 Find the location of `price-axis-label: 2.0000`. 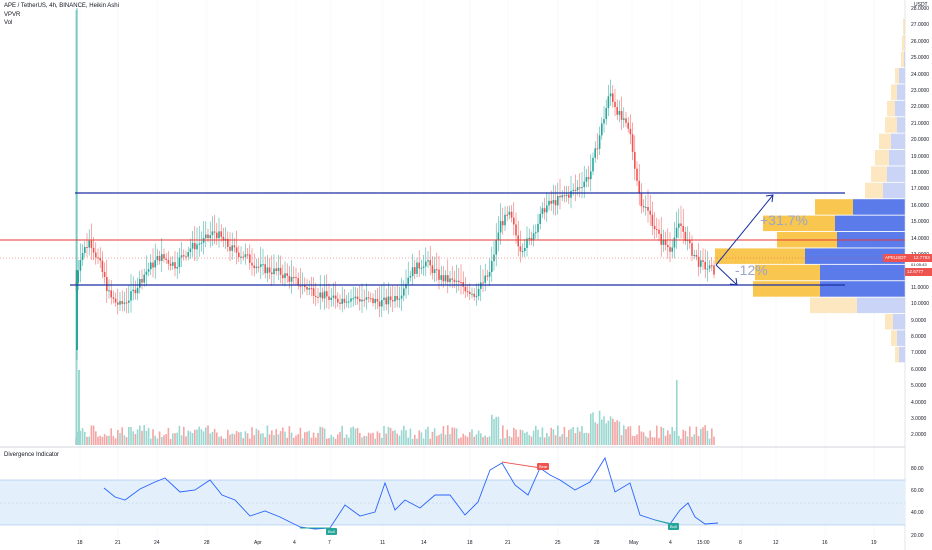

price-axis-label: 2.0000 is located at coordinates (919, 435).